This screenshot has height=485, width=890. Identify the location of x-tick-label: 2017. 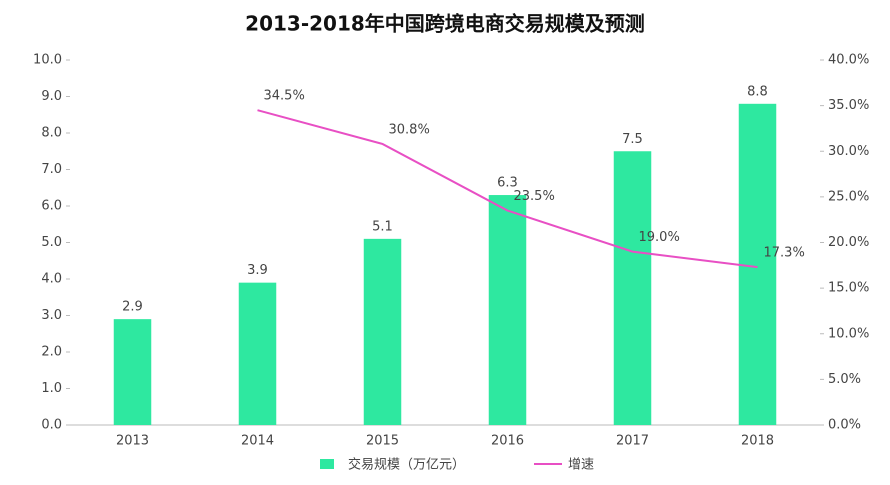
(632, 441).